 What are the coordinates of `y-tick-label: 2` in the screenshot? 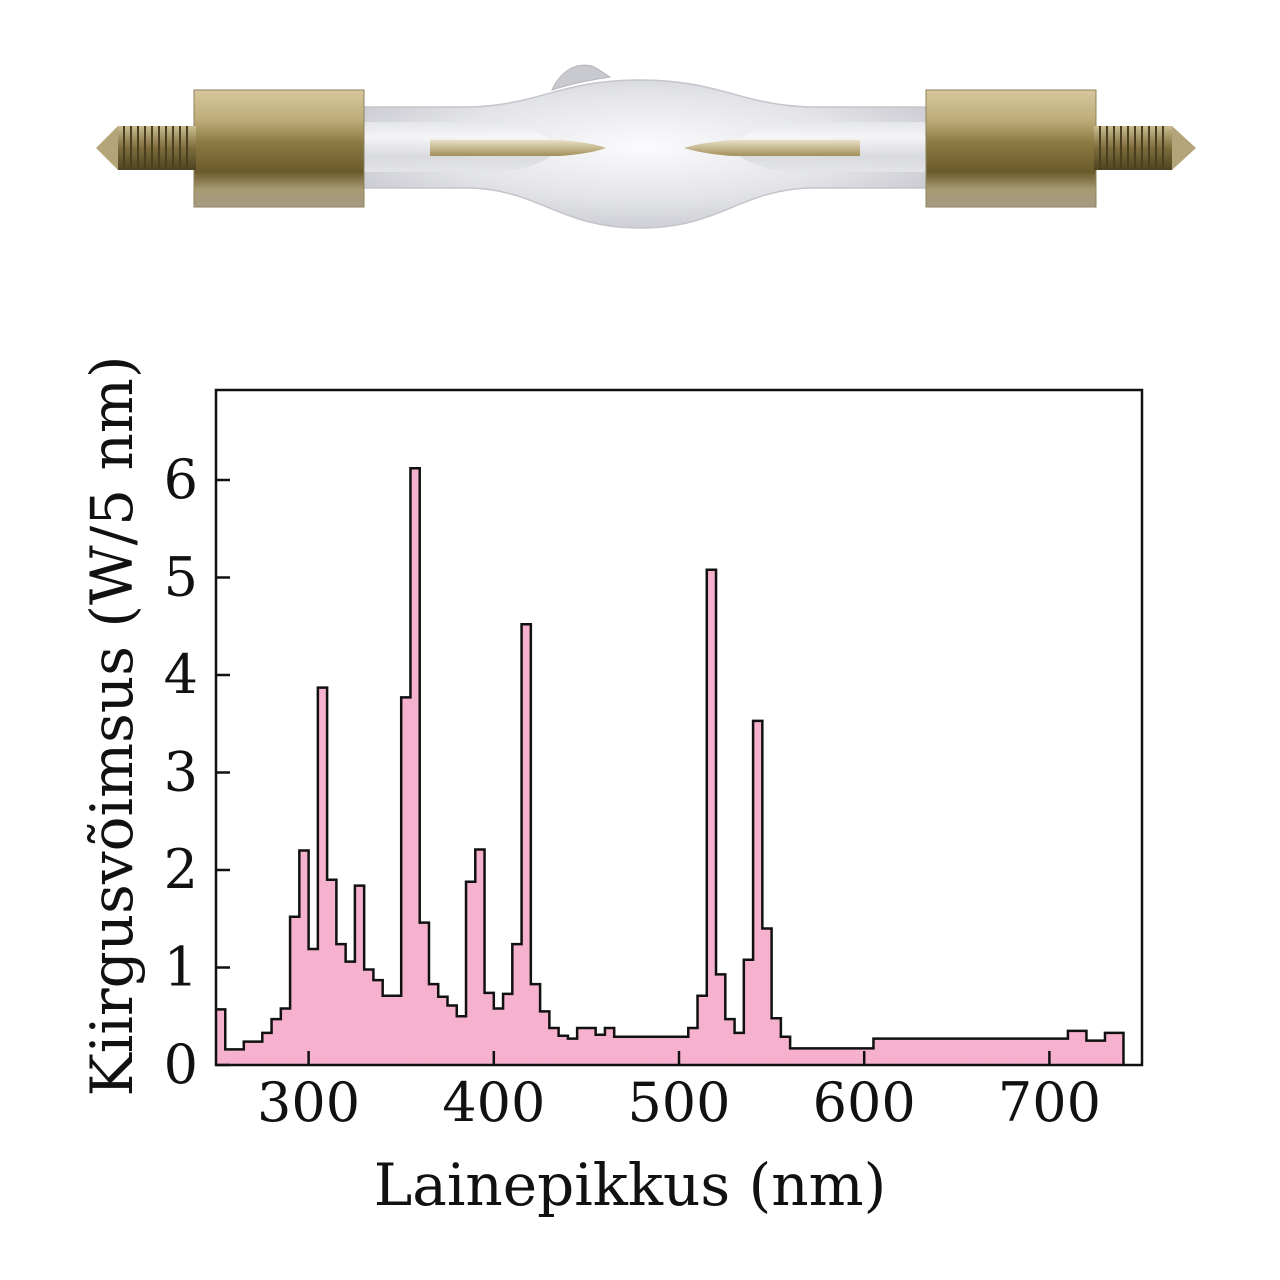 It's located at (181, 869).